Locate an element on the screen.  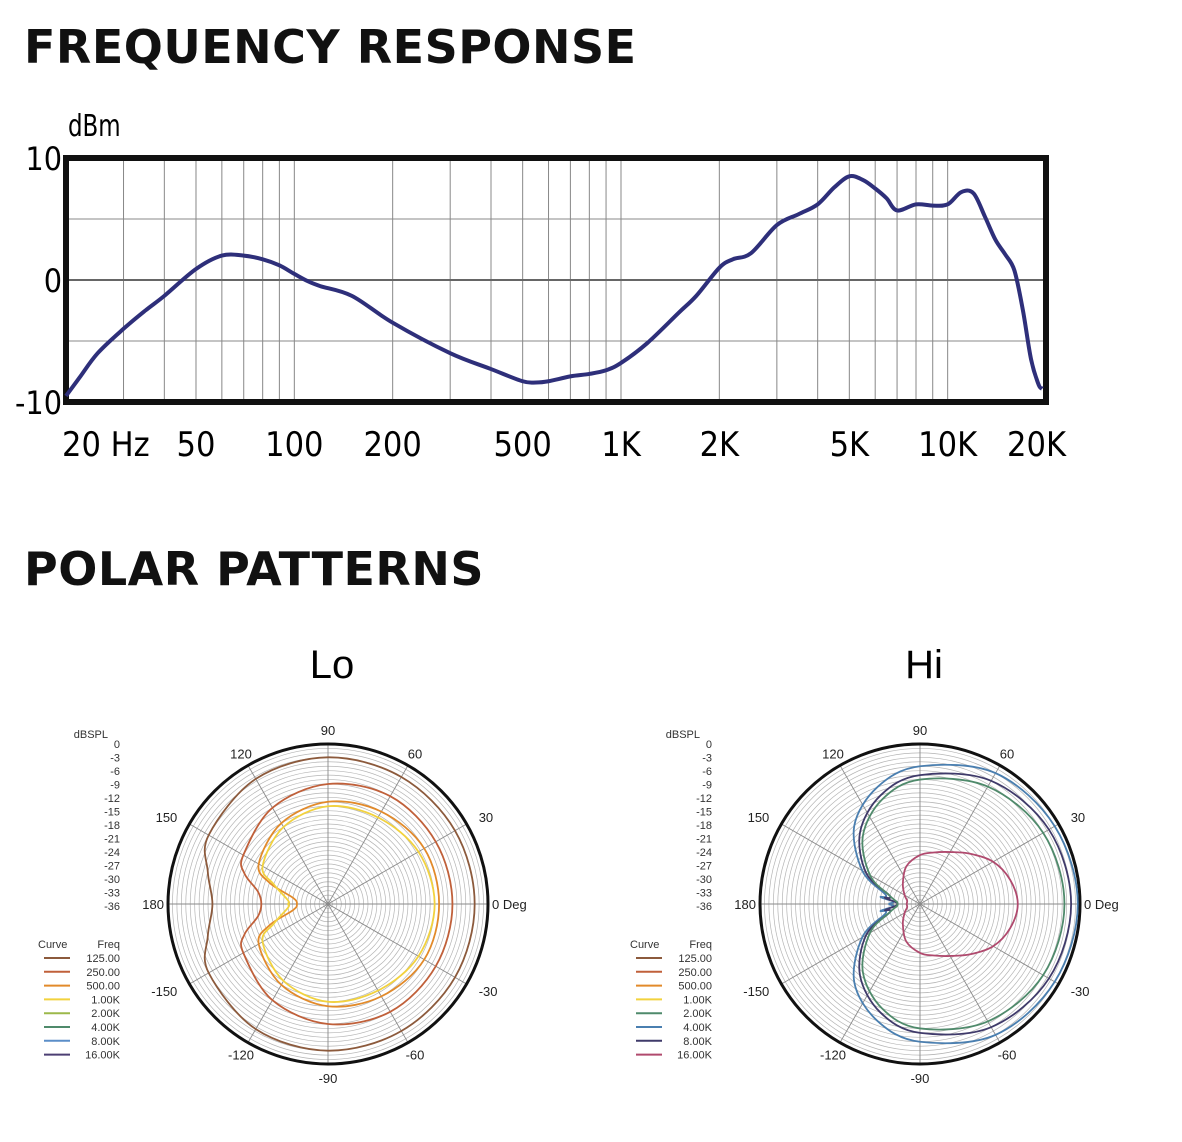
polar-lo-legend-curve-header: Curve is located at coordinates (52, 945).